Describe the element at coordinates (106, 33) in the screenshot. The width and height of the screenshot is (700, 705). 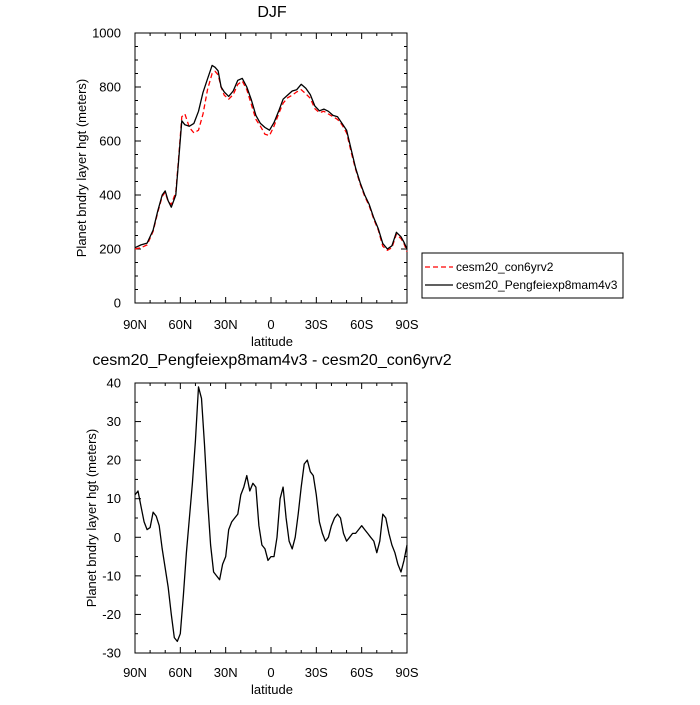
I see `top-y-tick-label: 1000` at that location.